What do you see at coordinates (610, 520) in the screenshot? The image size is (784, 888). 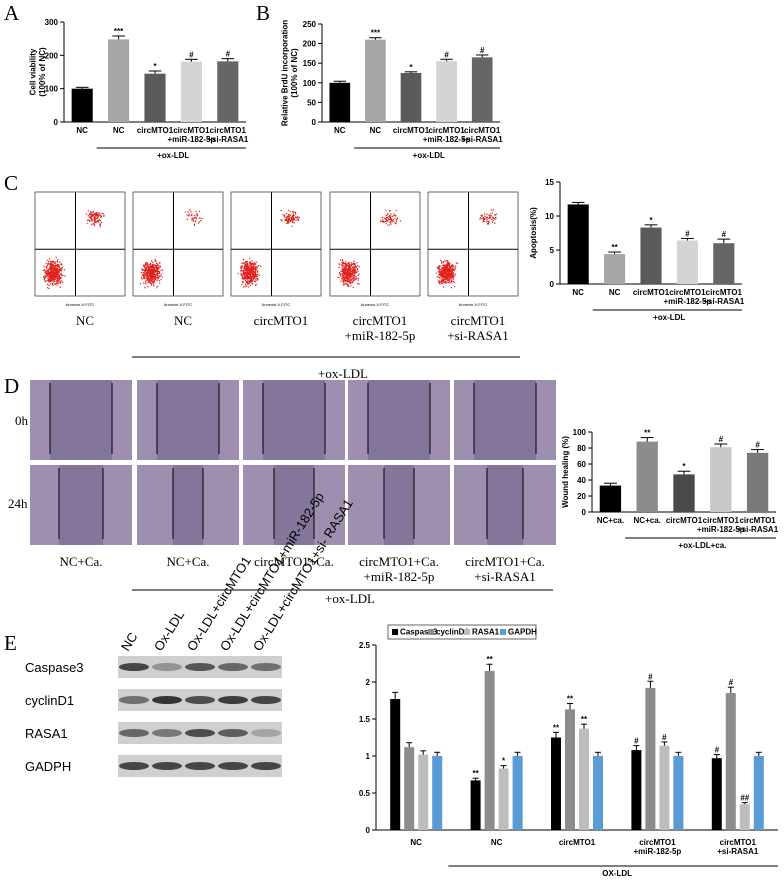 I see `x-tick-label: NC+ca.` at bounding box center [610, 520].